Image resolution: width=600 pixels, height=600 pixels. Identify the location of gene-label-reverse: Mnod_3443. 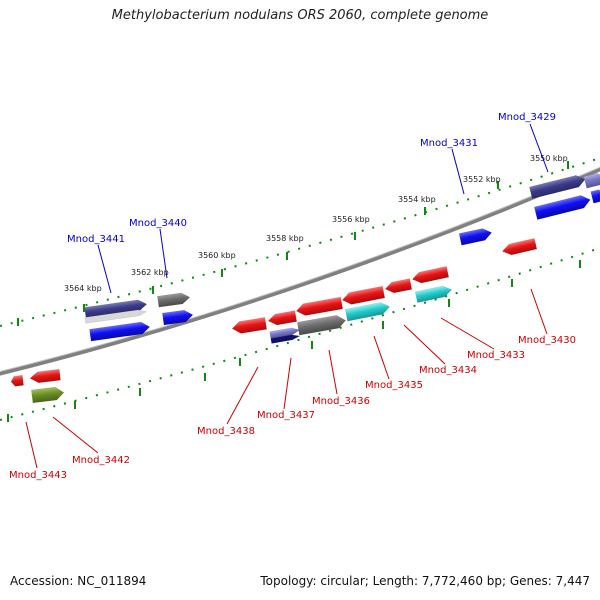
(38, 475).